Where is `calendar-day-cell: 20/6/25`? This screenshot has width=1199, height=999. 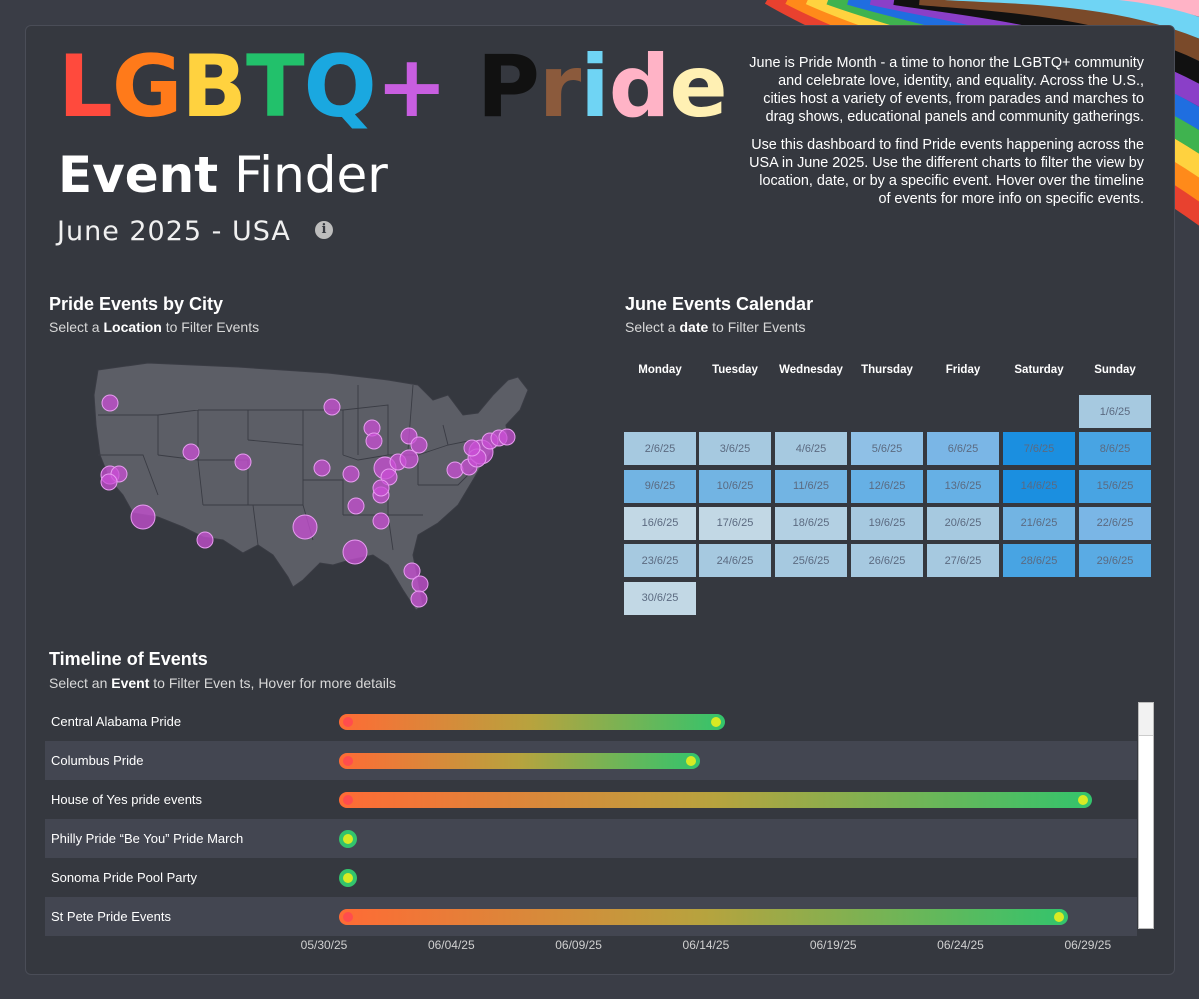 calendar-day-cell: 20/6/25 is located at coordinates (963, 523).